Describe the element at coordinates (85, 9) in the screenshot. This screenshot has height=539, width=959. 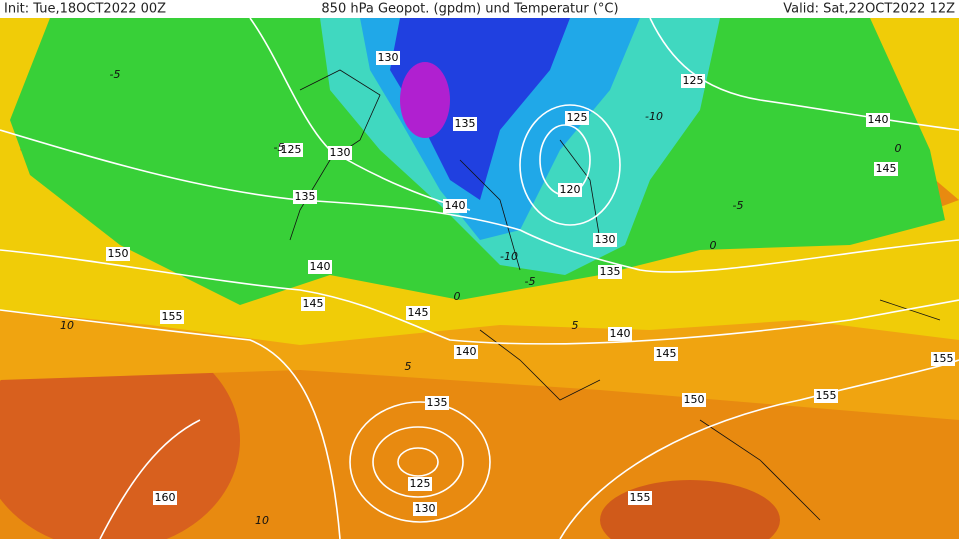
I see `init-time: Init: Tue,18OCT2022 00Z` at that location.